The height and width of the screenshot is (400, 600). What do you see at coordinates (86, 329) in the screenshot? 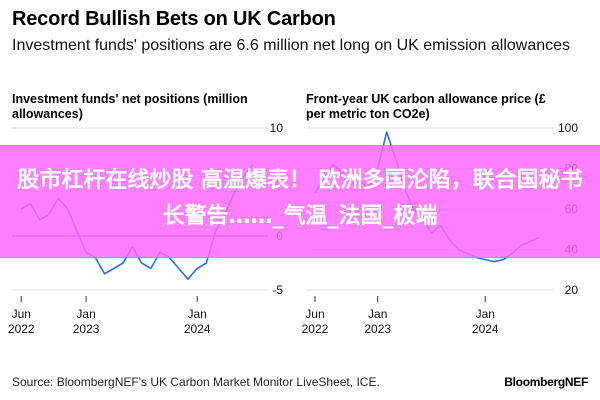
I see `left-x-tick-sublabel: 2023` at bounding box center [86, 329].